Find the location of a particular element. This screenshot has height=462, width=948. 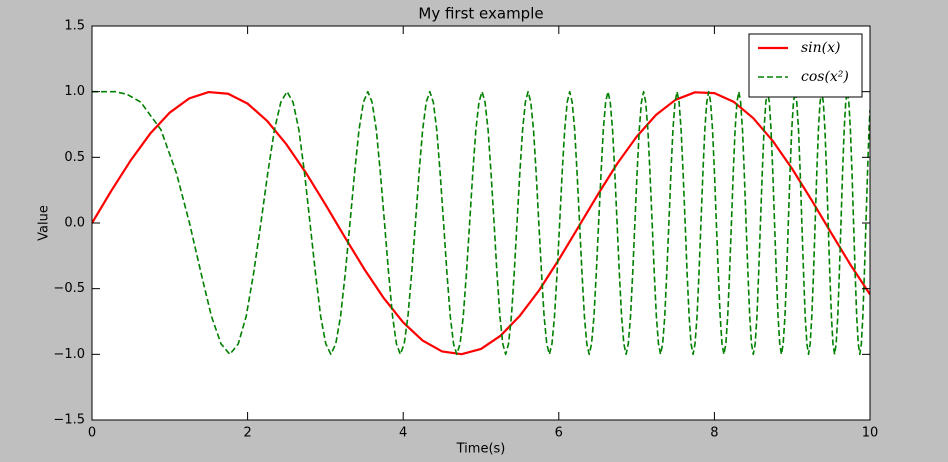

legend-label: cos(x²) is located at coordinates (825, 77).